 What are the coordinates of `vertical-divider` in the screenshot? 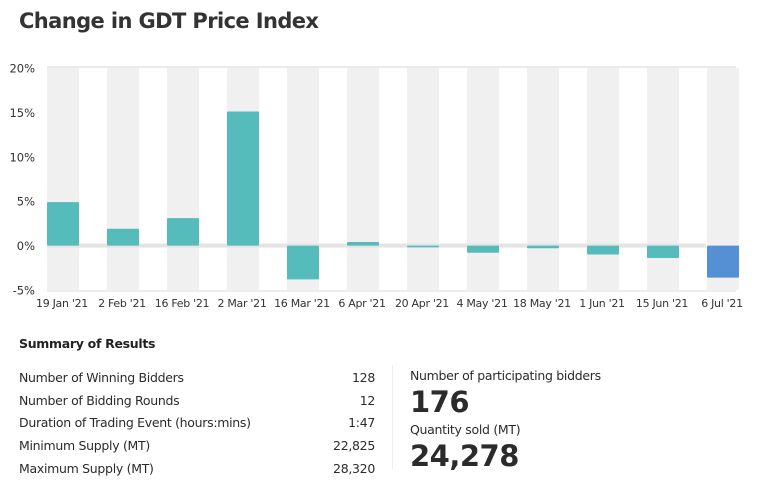 It's located at (392, 417).